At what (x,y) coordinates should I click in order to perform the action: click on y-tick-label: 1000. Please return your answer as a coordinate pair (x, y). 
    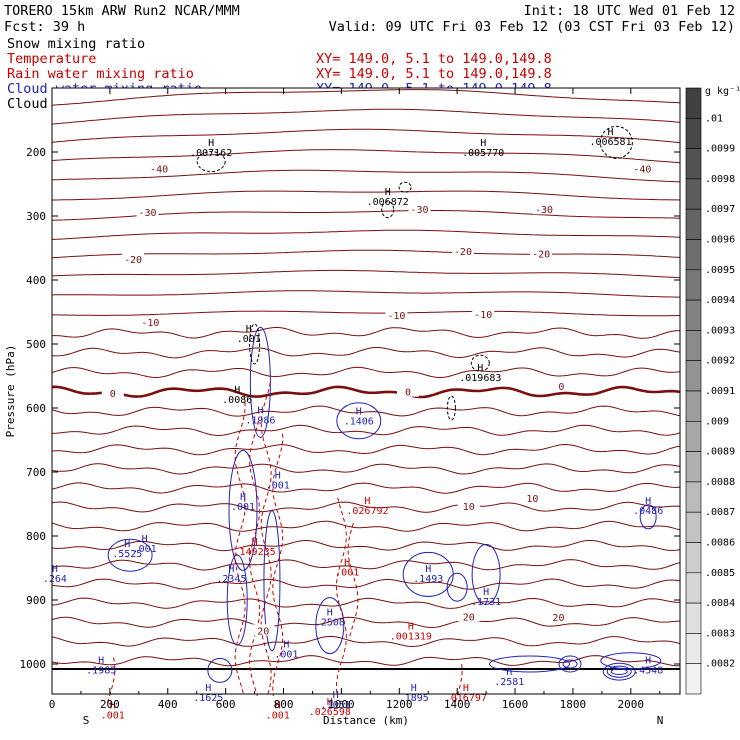
    Looking at the image, I should click on (33, 664).